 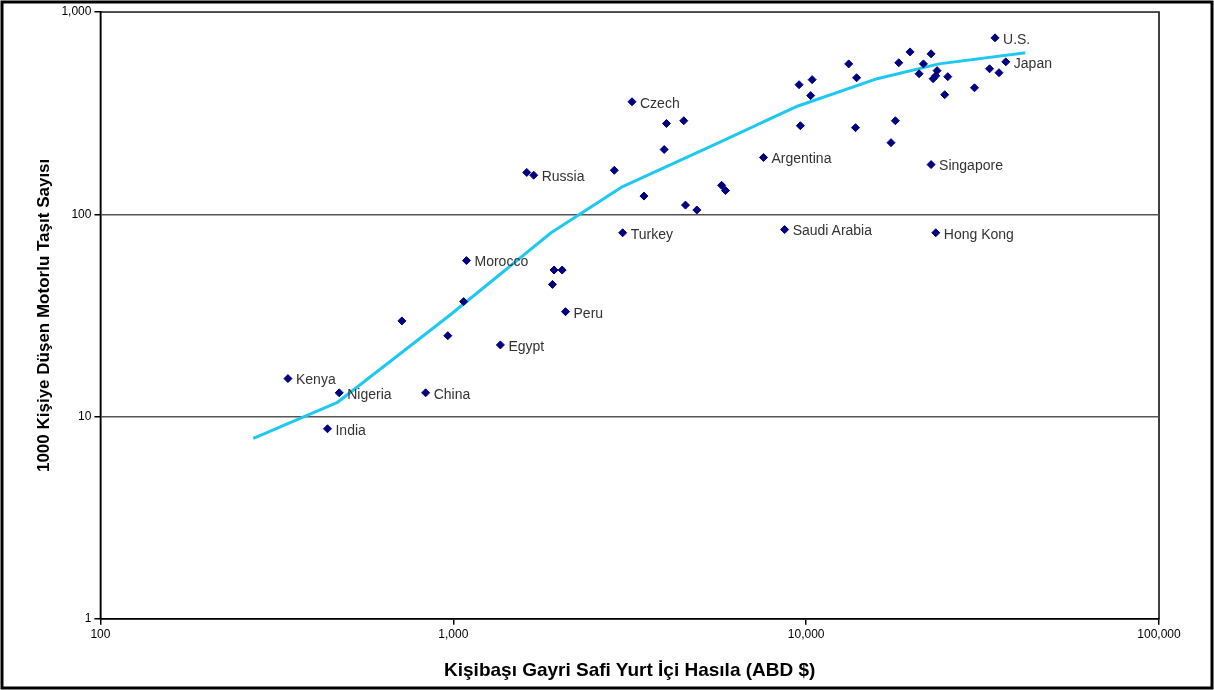 I want to click on annotation: Egypt, so click(x=526, y=345).